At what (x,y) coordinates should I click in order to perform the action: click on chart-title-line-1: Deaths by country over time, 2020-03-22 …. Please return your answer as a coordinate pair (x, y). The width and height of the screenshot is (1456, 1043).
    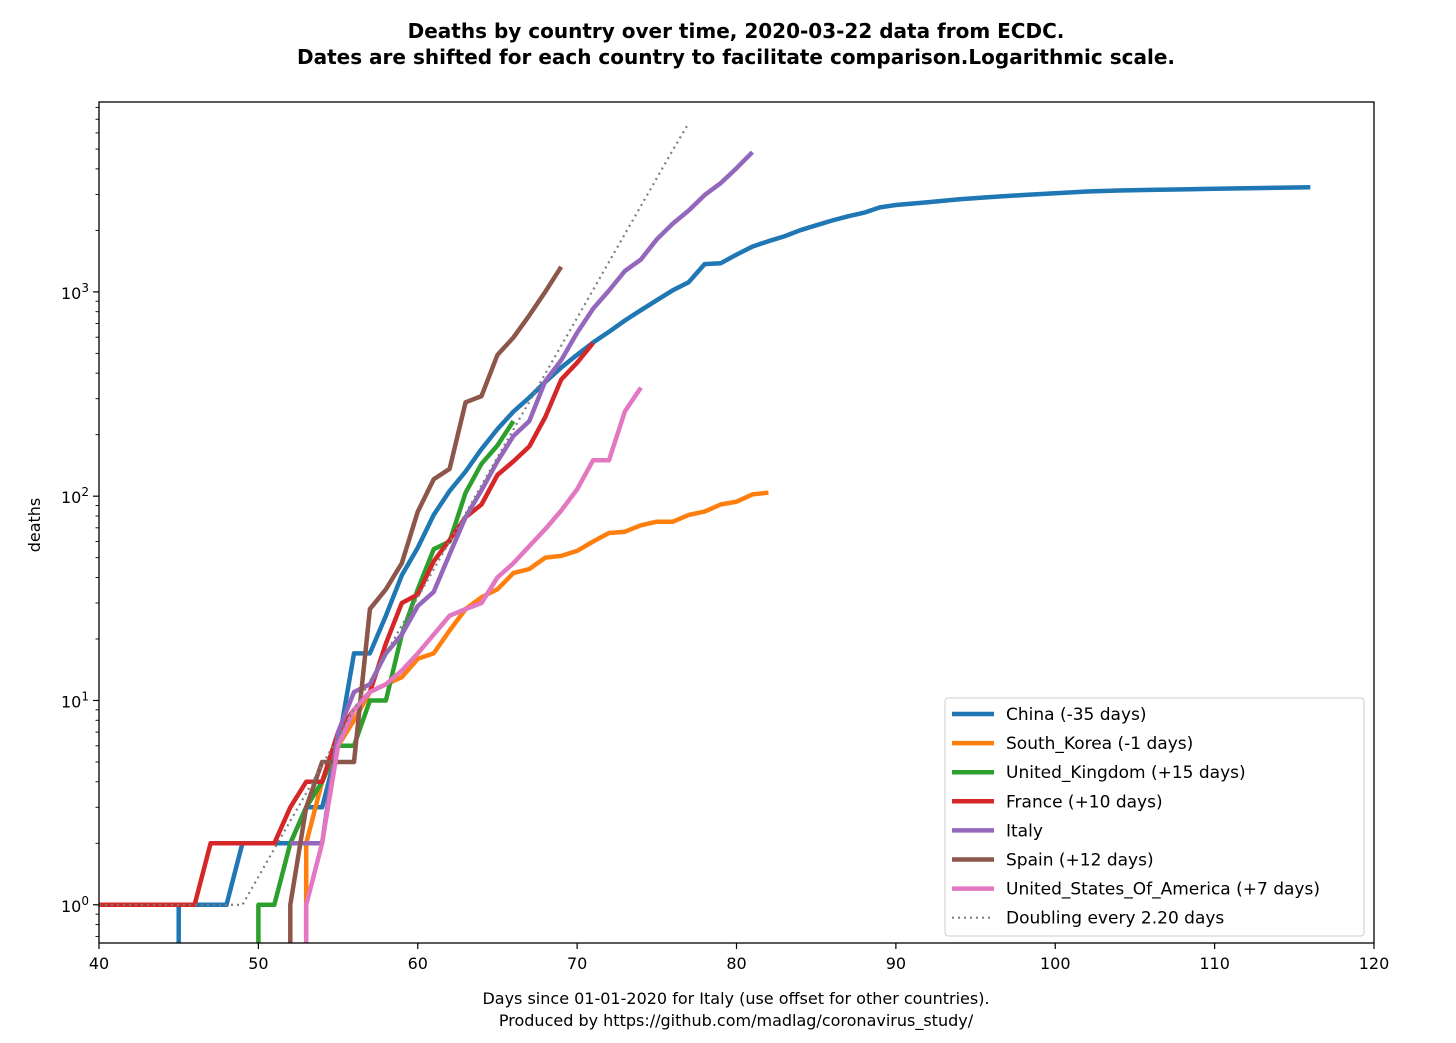
    Looking at the image, I should click on (736, 31).